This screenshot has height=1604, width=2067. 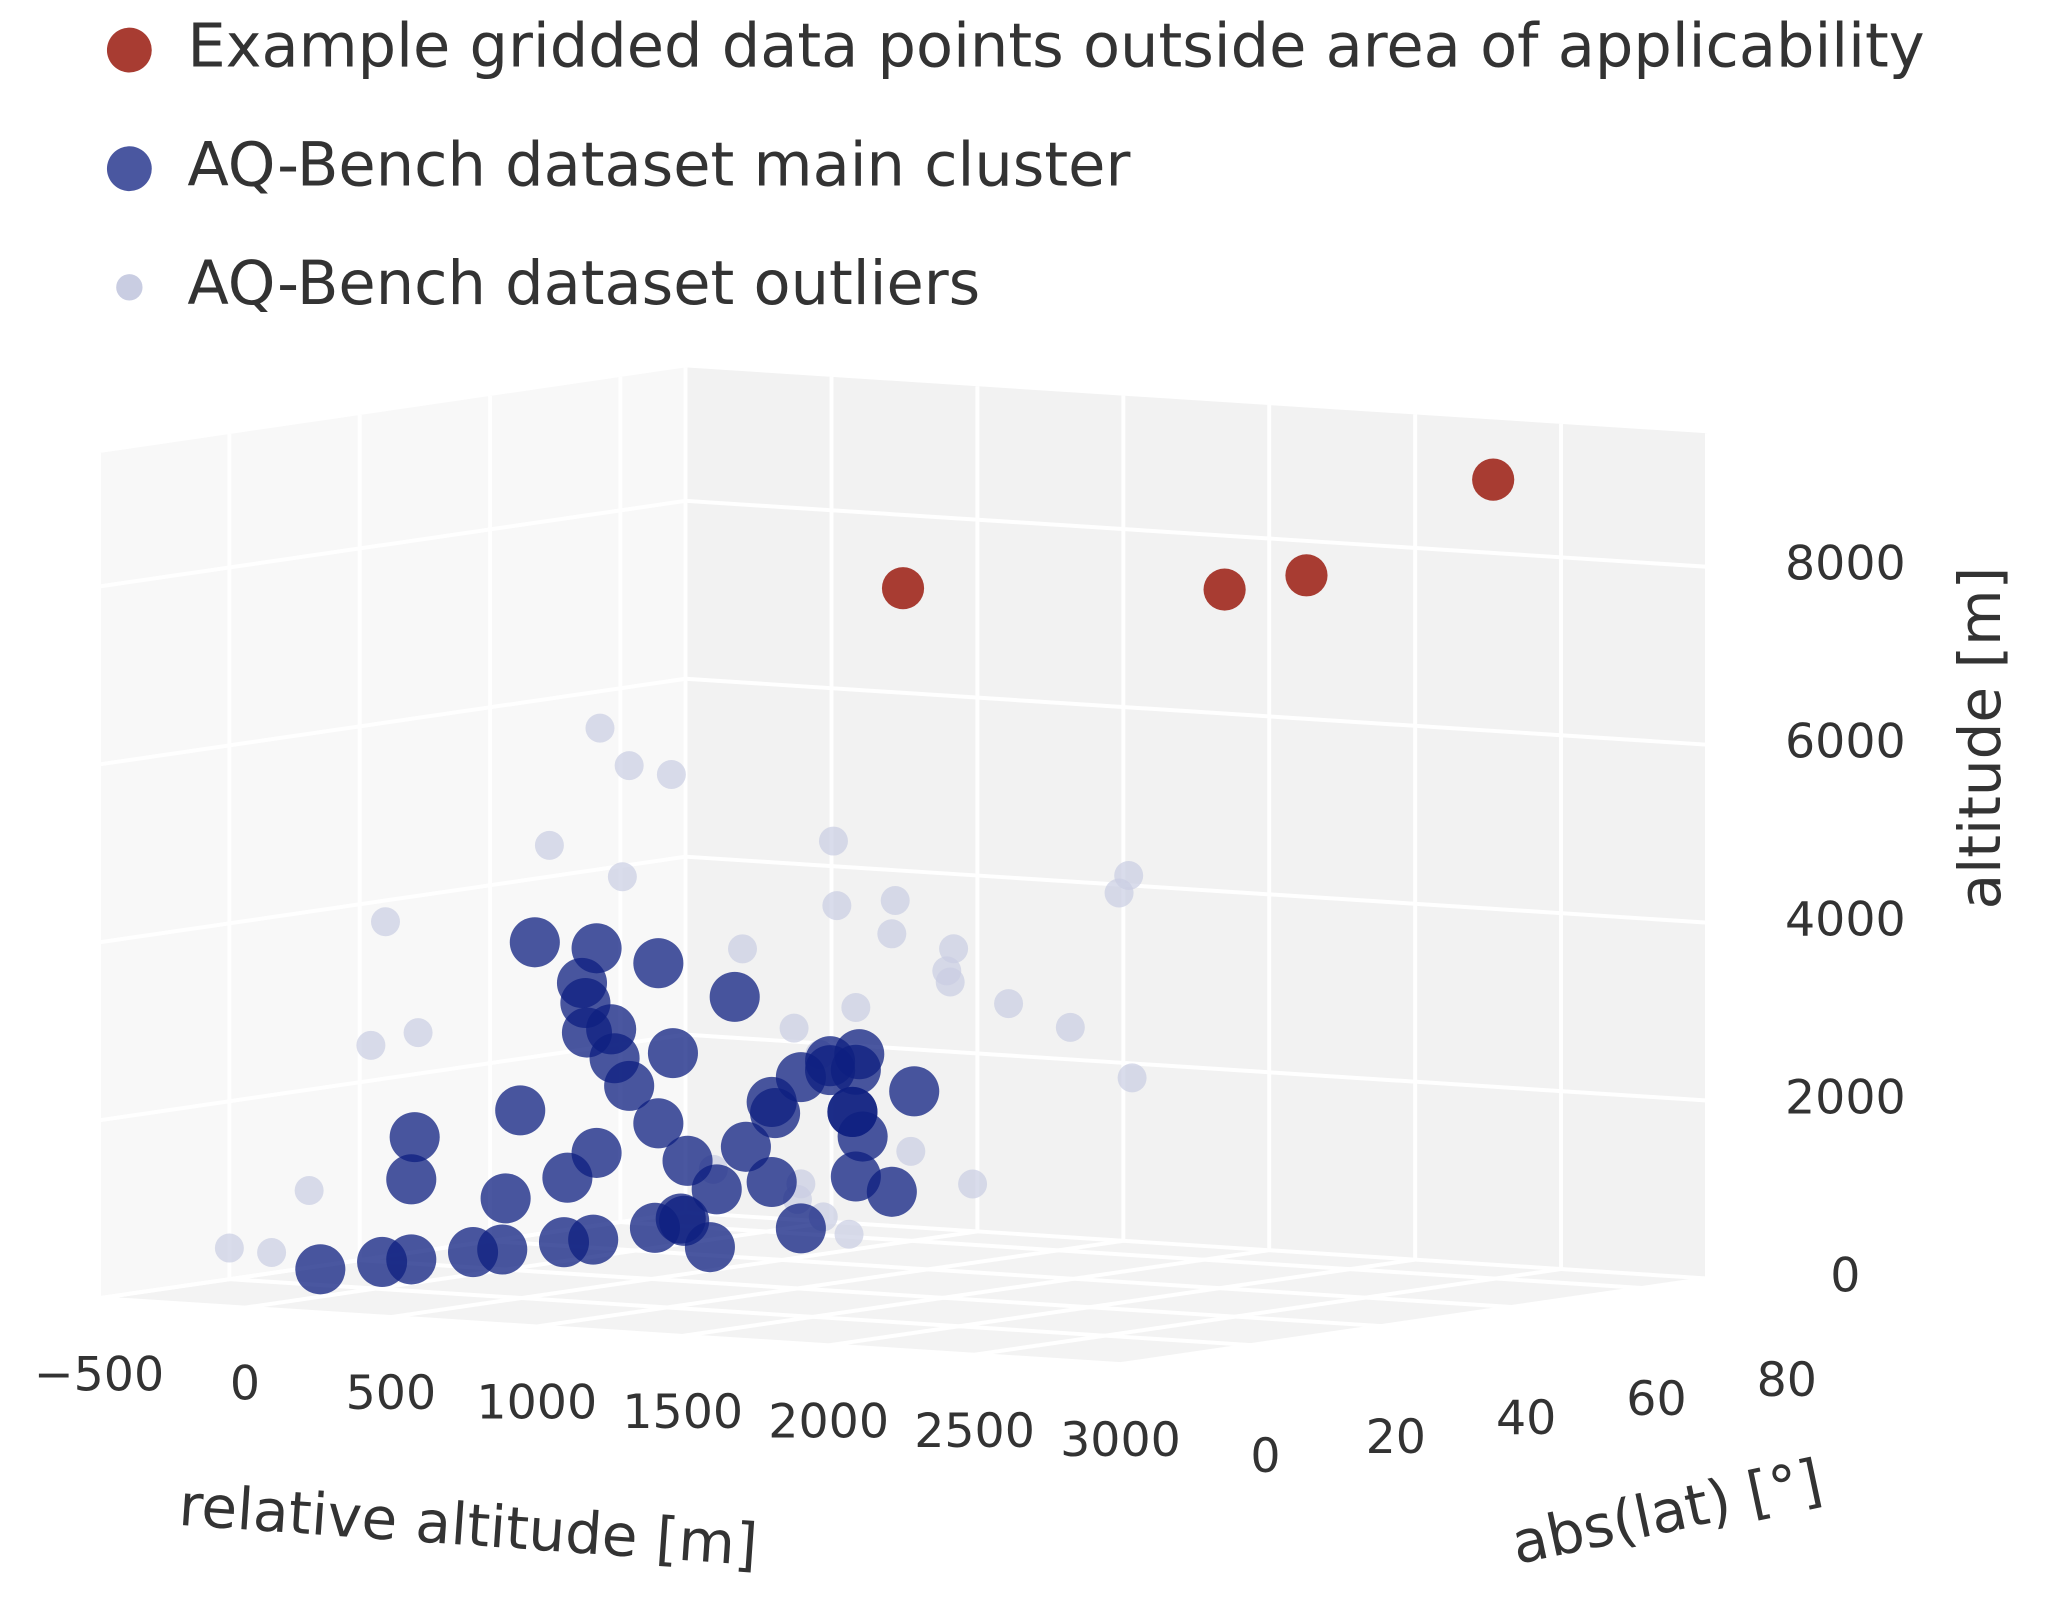 I want to click on x-axis-title: relative altitude [m], so click(x=468, y=1525).